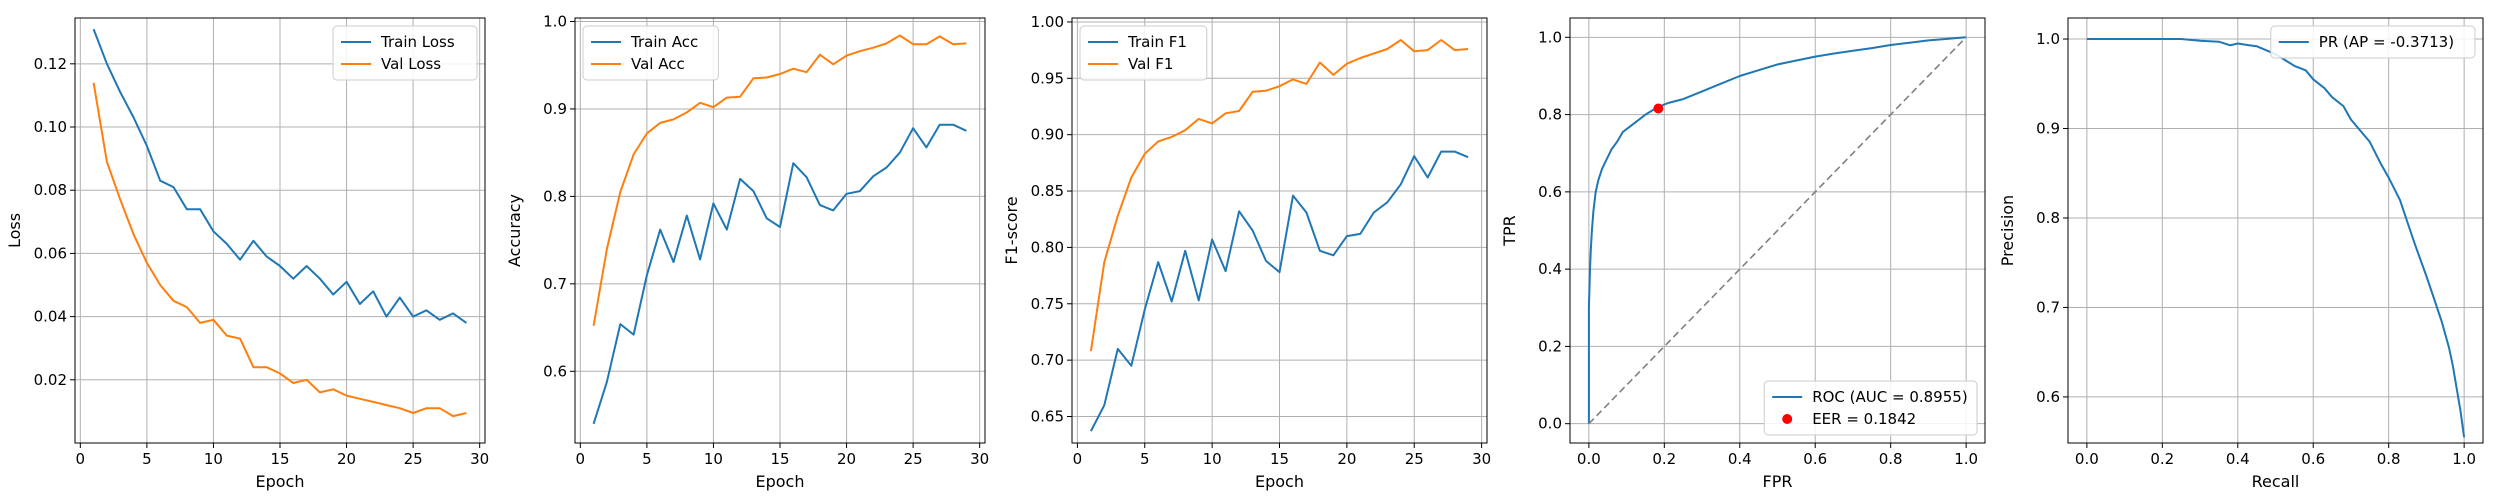  Describe the element at coordinates (2386, 42) in the screenshot. I see `legend-label: PR (AP = -0.3713)` at that location.